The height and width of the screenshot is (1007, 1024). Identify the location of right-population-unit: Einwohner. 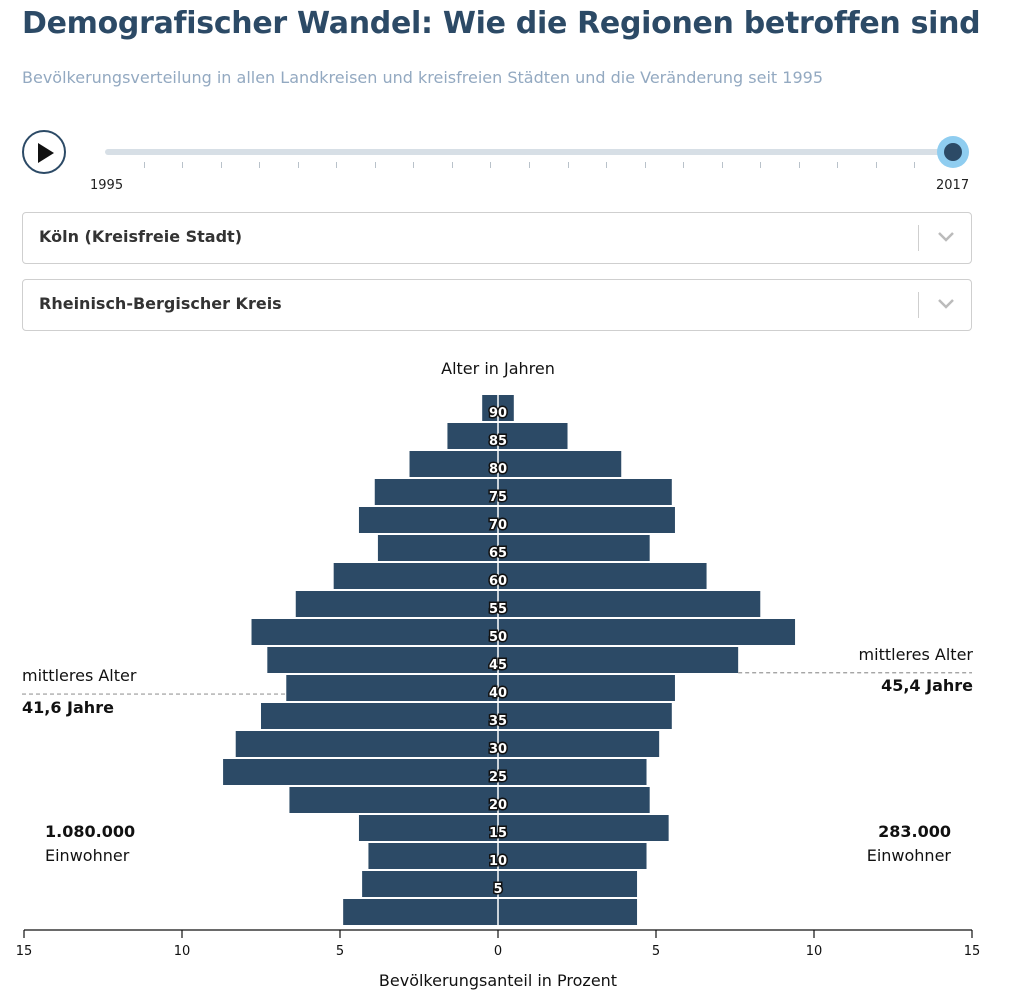
(908, 855).